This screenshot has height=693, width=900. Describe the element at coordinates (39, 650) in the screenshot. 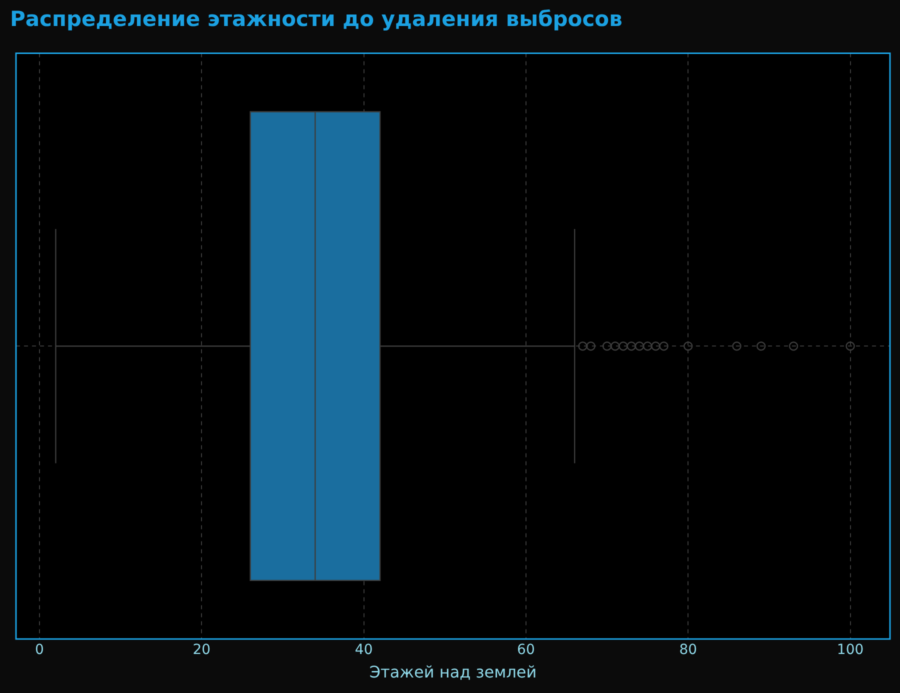

I see `x-tick-label: 0` at that location.